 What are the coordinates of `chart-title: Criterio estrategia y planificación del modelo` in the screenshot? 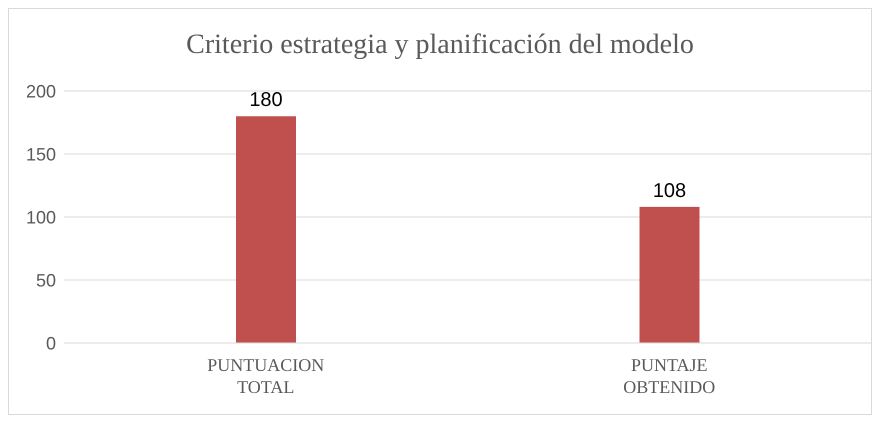 It's located at (440, 45).